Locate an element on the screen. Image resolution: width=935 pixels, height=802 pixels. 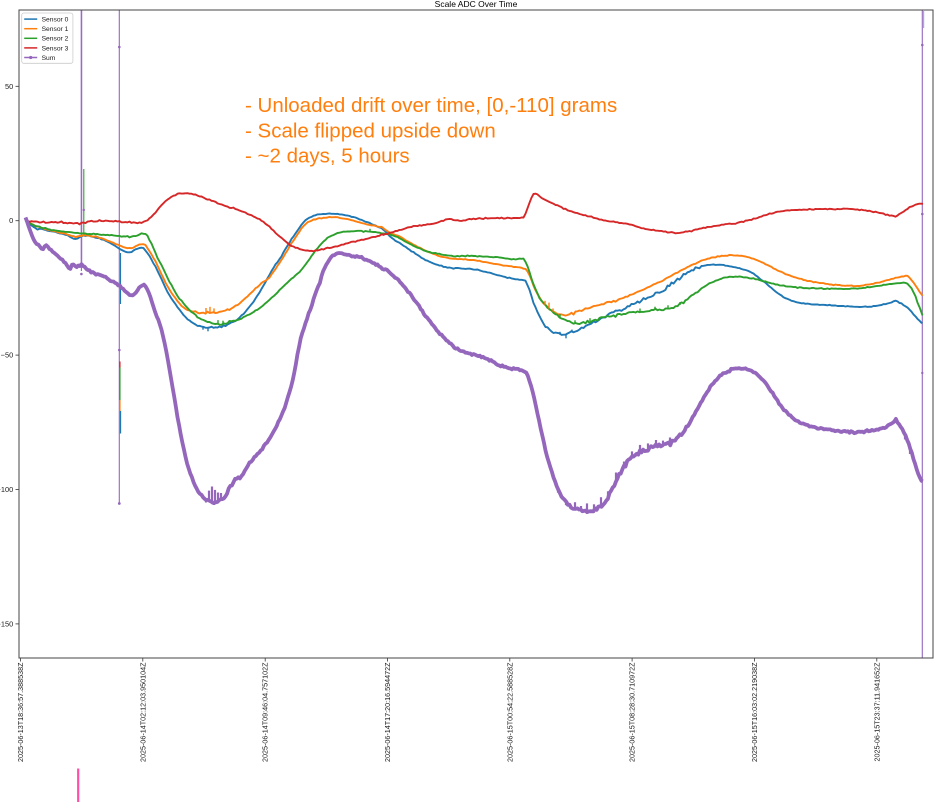
svg-text: 2025-06-14T02:12:03.950104Z is located at coordinates (142, 712).